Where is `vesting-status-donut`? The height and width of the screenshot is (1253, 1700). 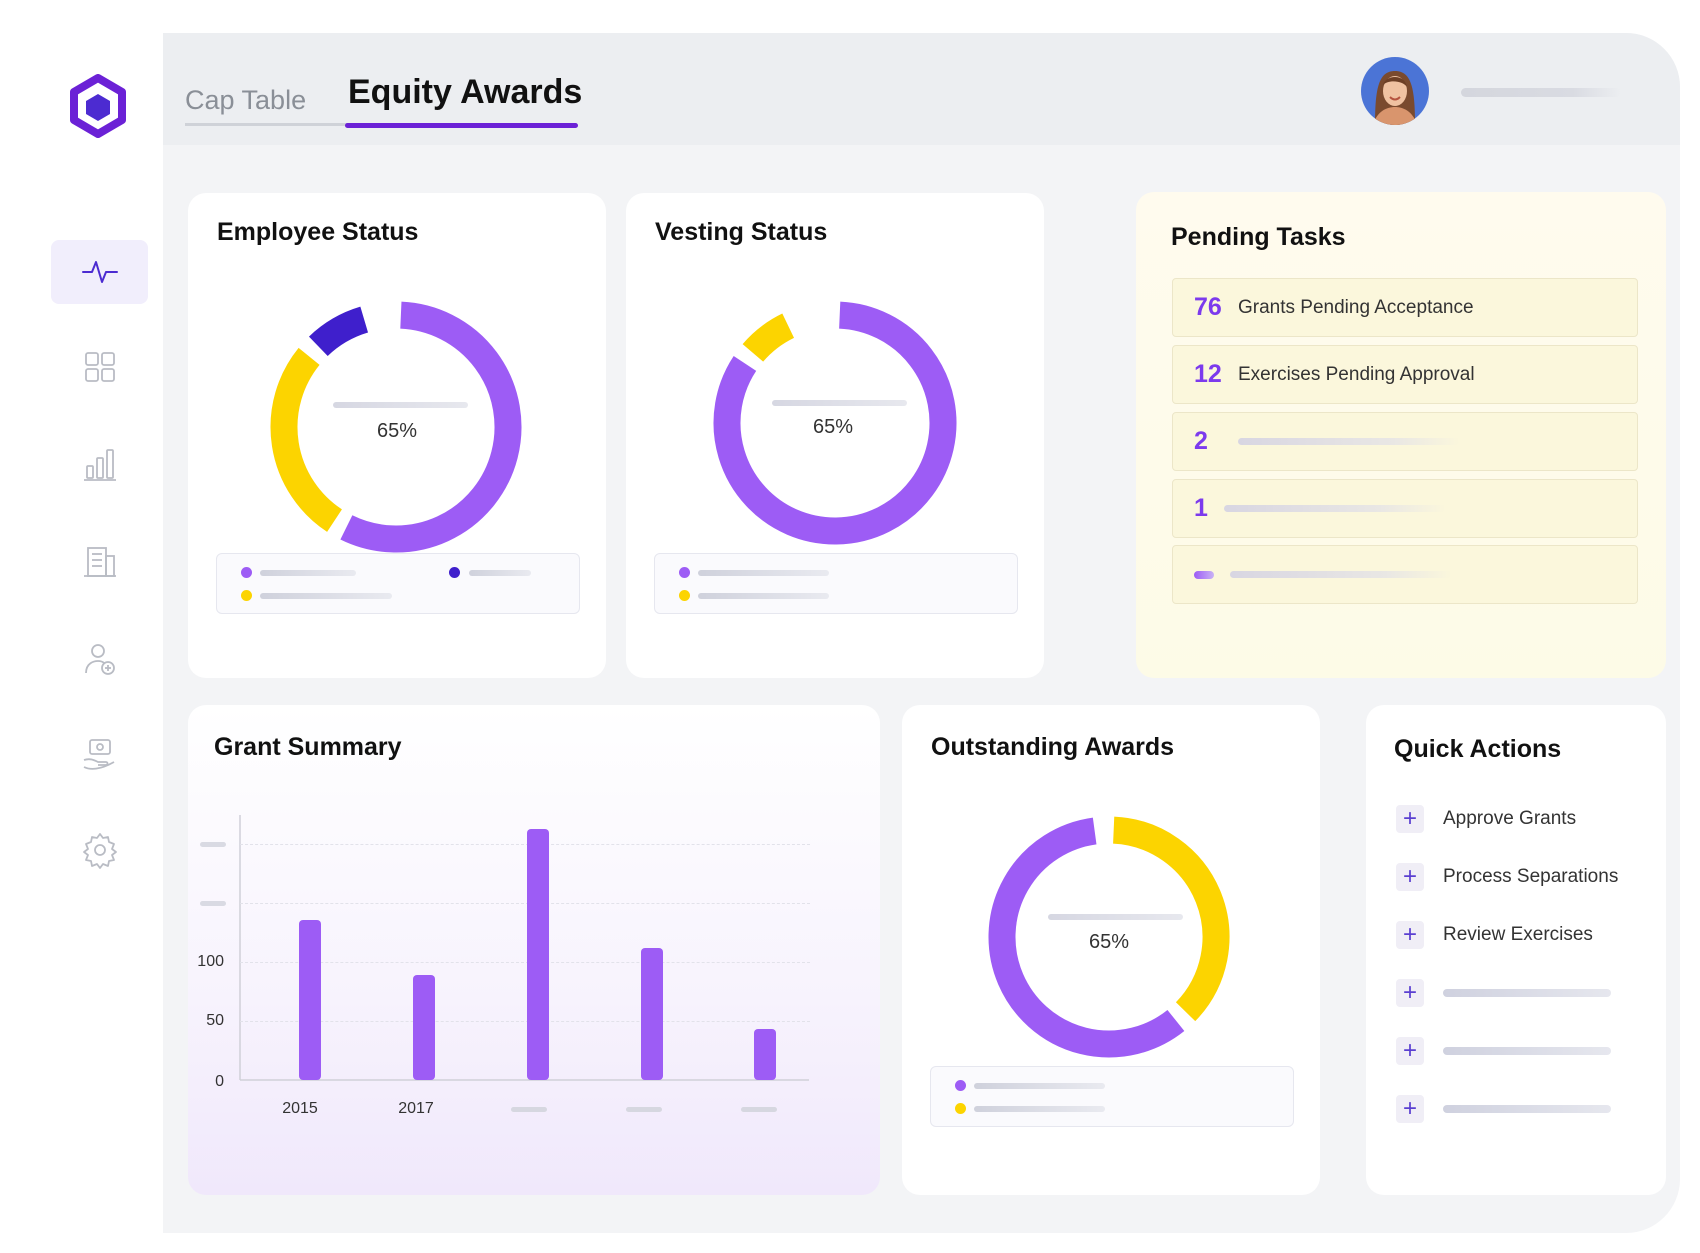
vesting-status-donut is located at coordinates (835, 423).